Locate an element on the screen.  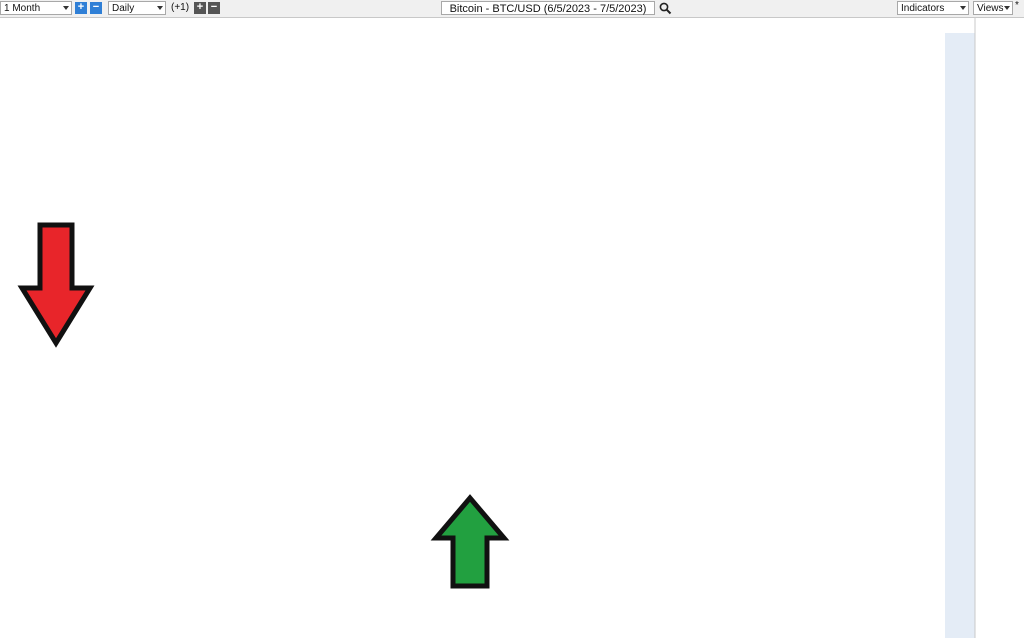
indicators-select: Indicators is located at coordinates (933, 8).